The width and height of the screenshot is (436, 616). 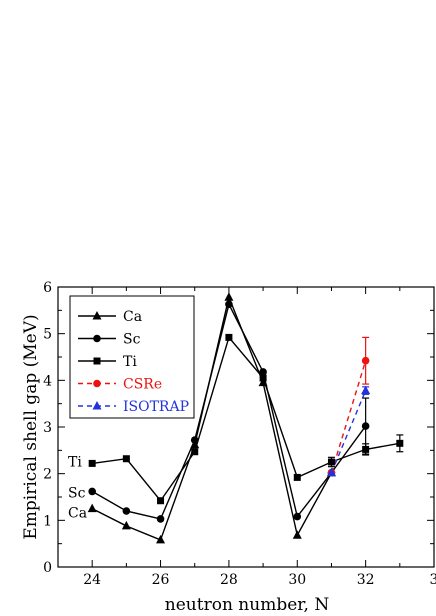 What do you see at coordinates (433, 580) in the screenshot?
I see `x-tick-label: 3` at bounding box center [433, 580].